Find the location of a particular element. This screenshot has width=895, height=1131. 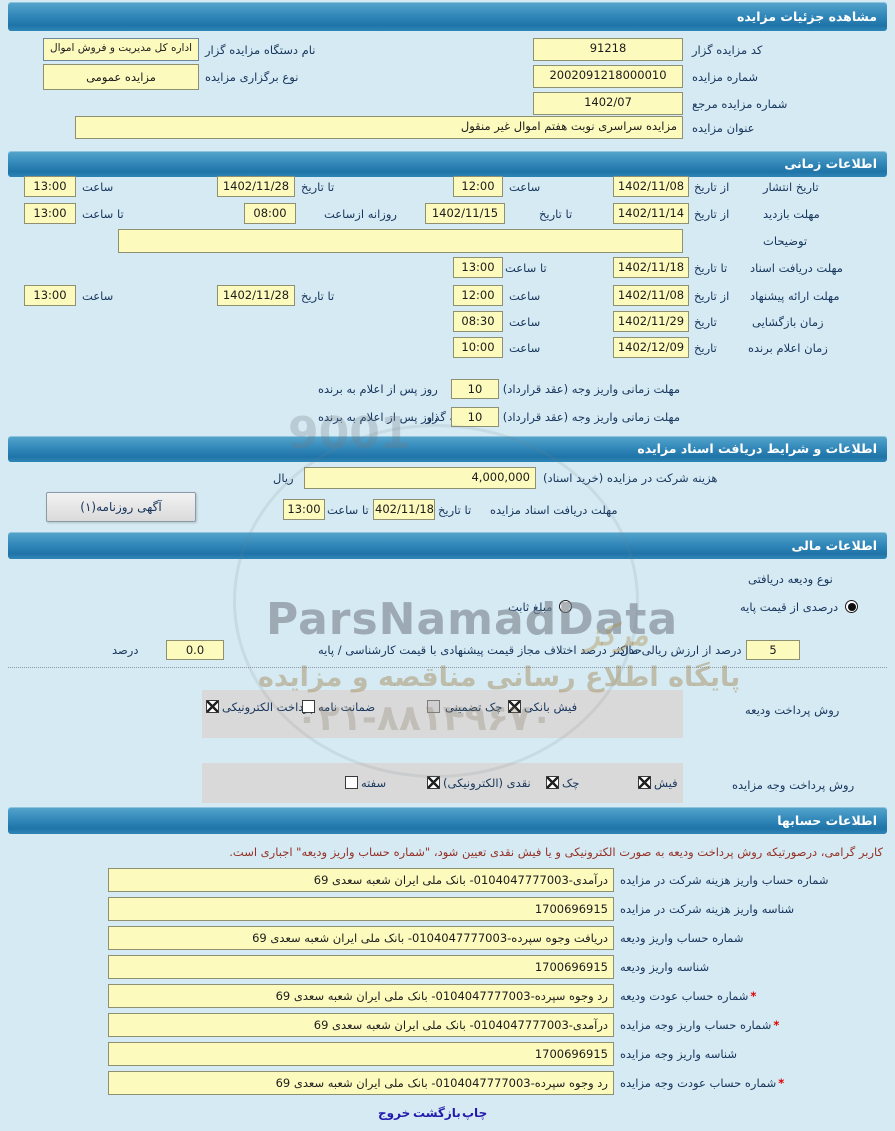

radio-percent-of-base is located at coordinates (851, 606).